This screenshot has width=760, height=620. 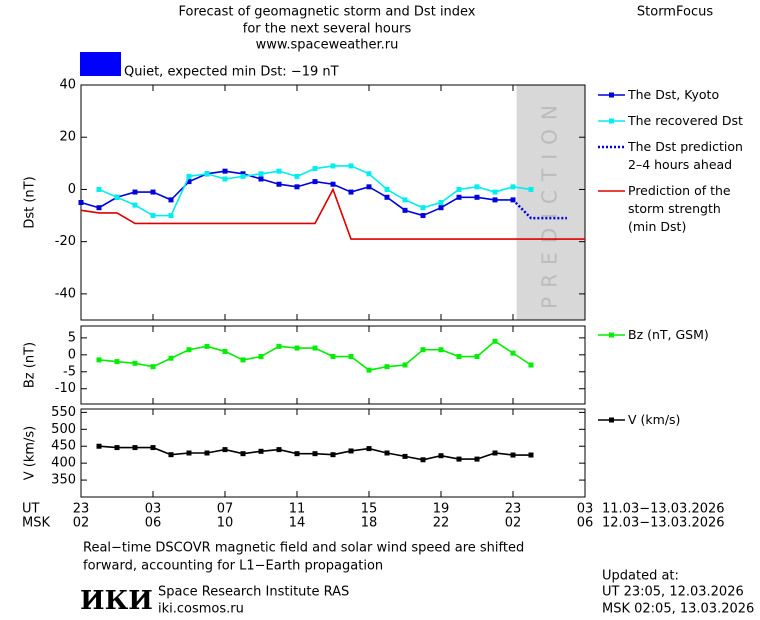 I want to click on title-line: for the next several hours, so click(x=327, y=29).